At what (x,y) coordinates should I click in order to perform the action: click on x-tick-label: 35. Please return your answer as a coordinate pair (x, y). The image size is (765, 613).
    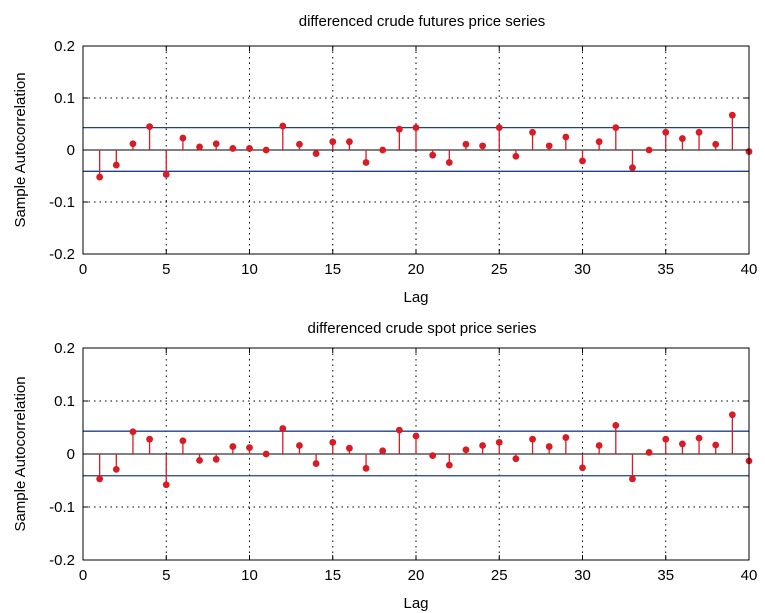
    Looking at the image, I should click on (665, 269).